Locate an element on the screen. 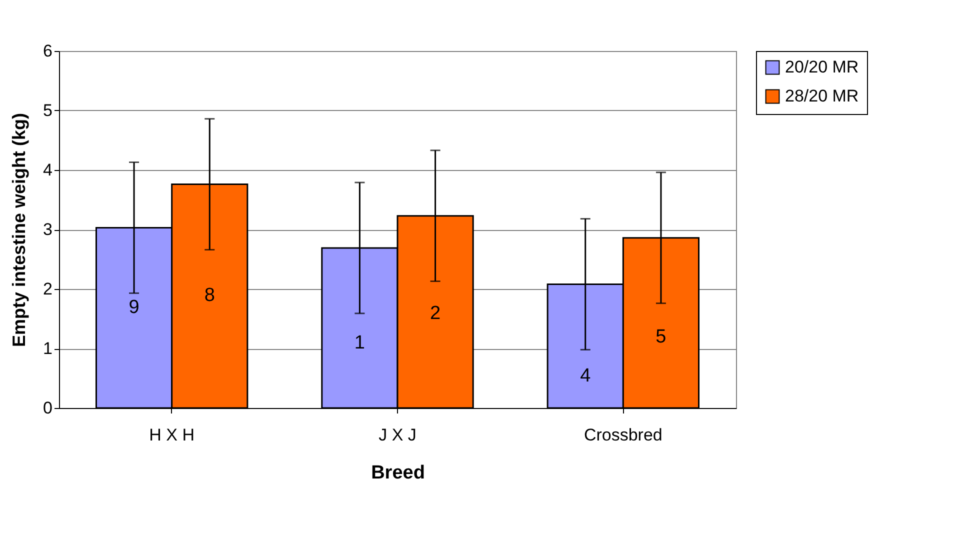 Image resolution: width=958 pixels, height=535 pixels. x-axis-title: Breed is located at coordinates (398, 473).